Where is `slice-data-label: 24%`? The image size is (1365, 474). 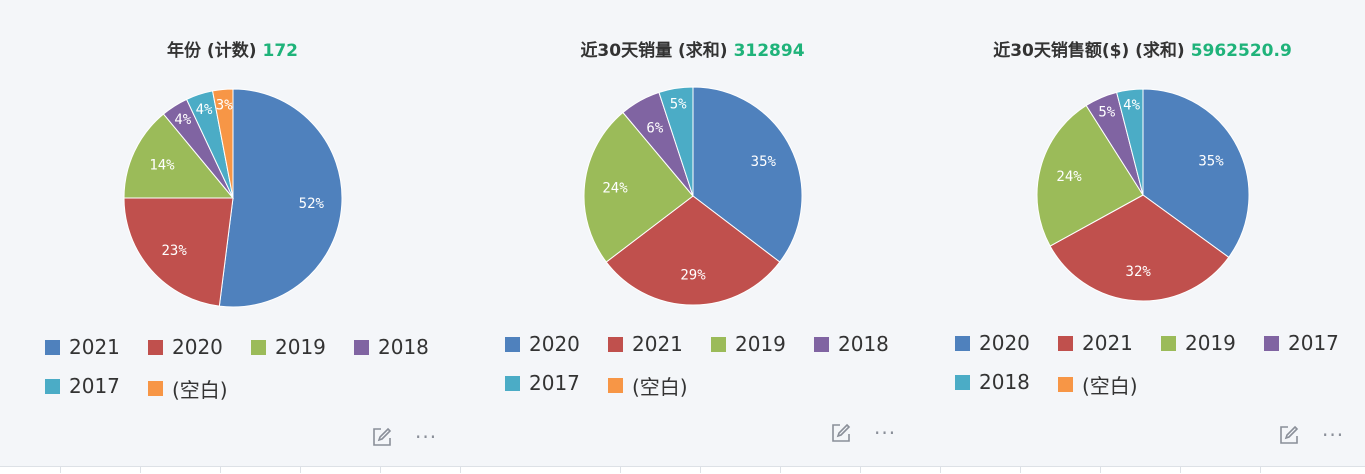
slice-data-label: 24% is located at coordinates (615, 188).